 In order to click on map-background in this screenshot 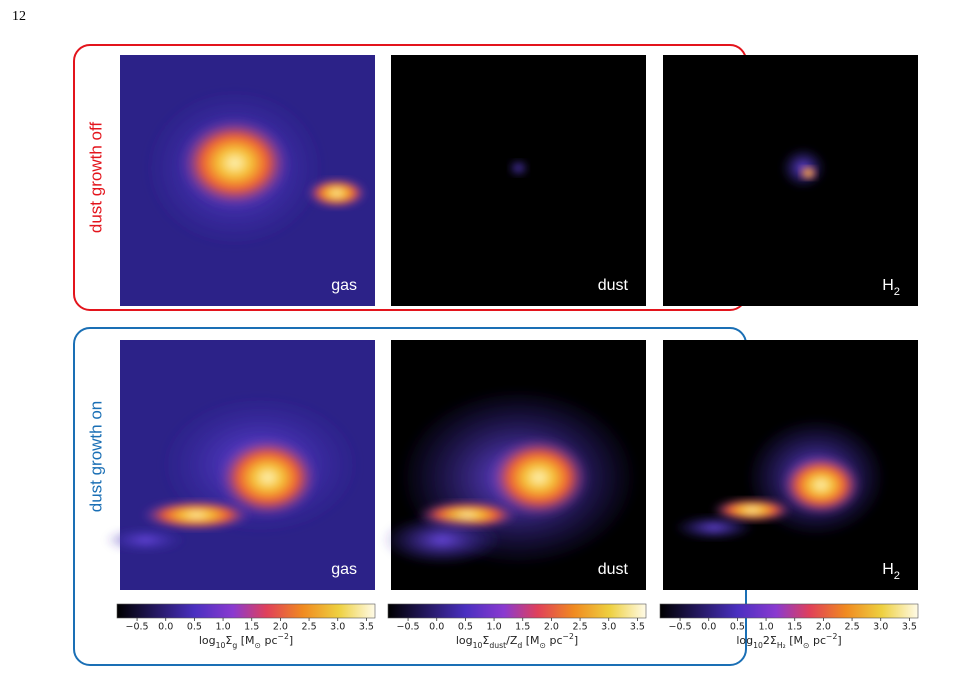, I will do `click(518, 180)`.